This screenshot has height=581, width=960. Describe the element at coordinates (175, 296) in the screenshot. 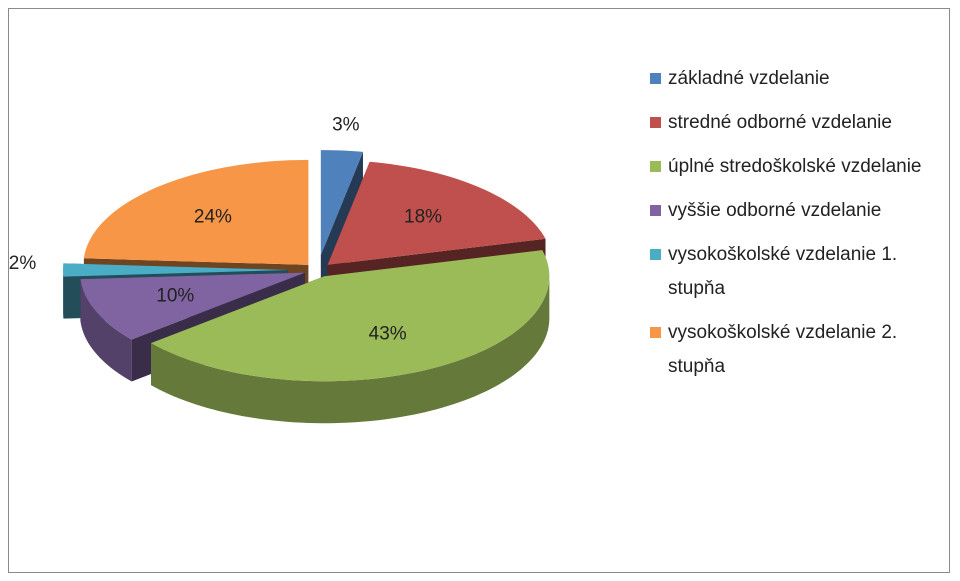

I see `data-label: 10%` at that location.